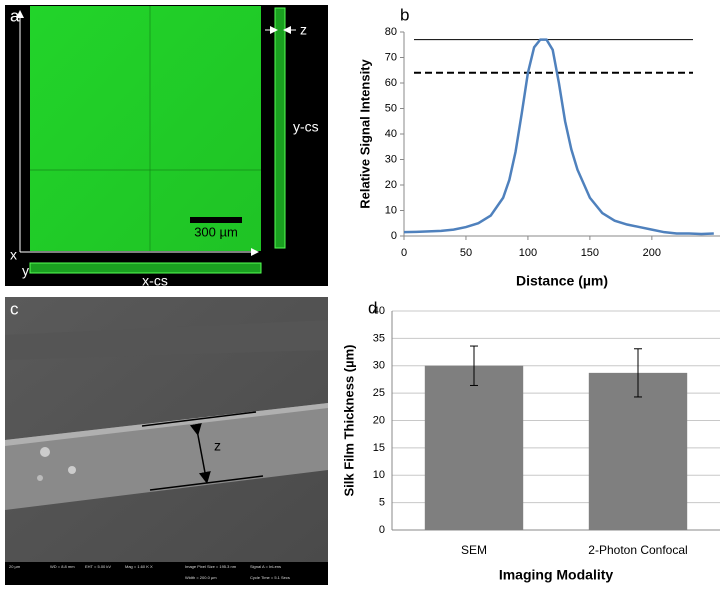  Describe the element at coordinates (348, 421) in the screenshot. I see `y-axis-title: Silk Film Thickness (µm)` at that location.